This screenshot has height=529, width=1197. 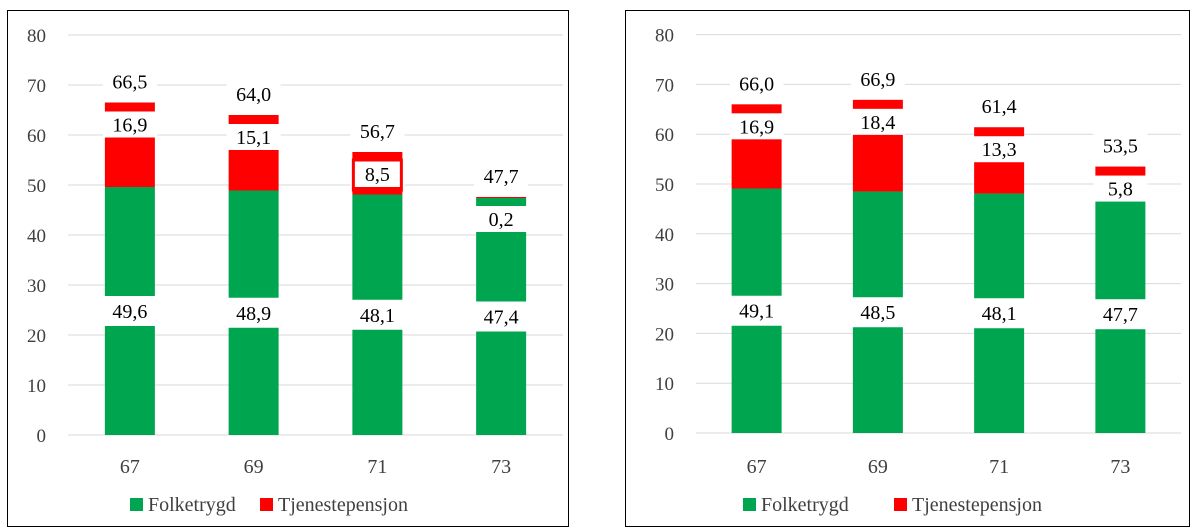 I want to click on data-label-folketrygd: 49,6, so click(x=129, y=312).